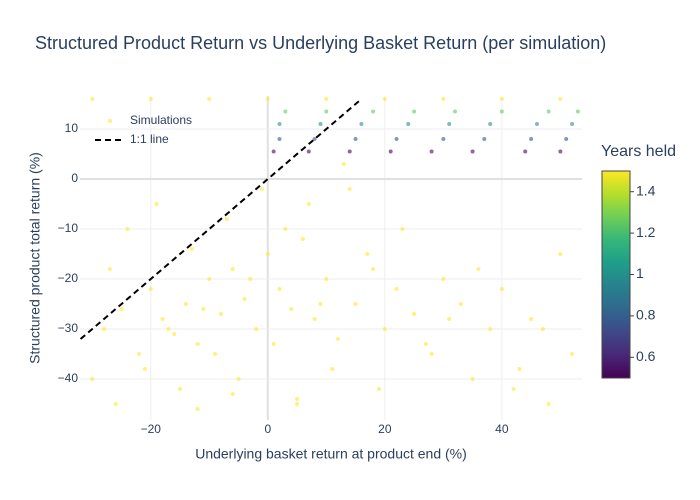 The width and height of the screenshot is (700, 500). I want to click on colorbar-tick-label: 1.2, so click(646, 232).